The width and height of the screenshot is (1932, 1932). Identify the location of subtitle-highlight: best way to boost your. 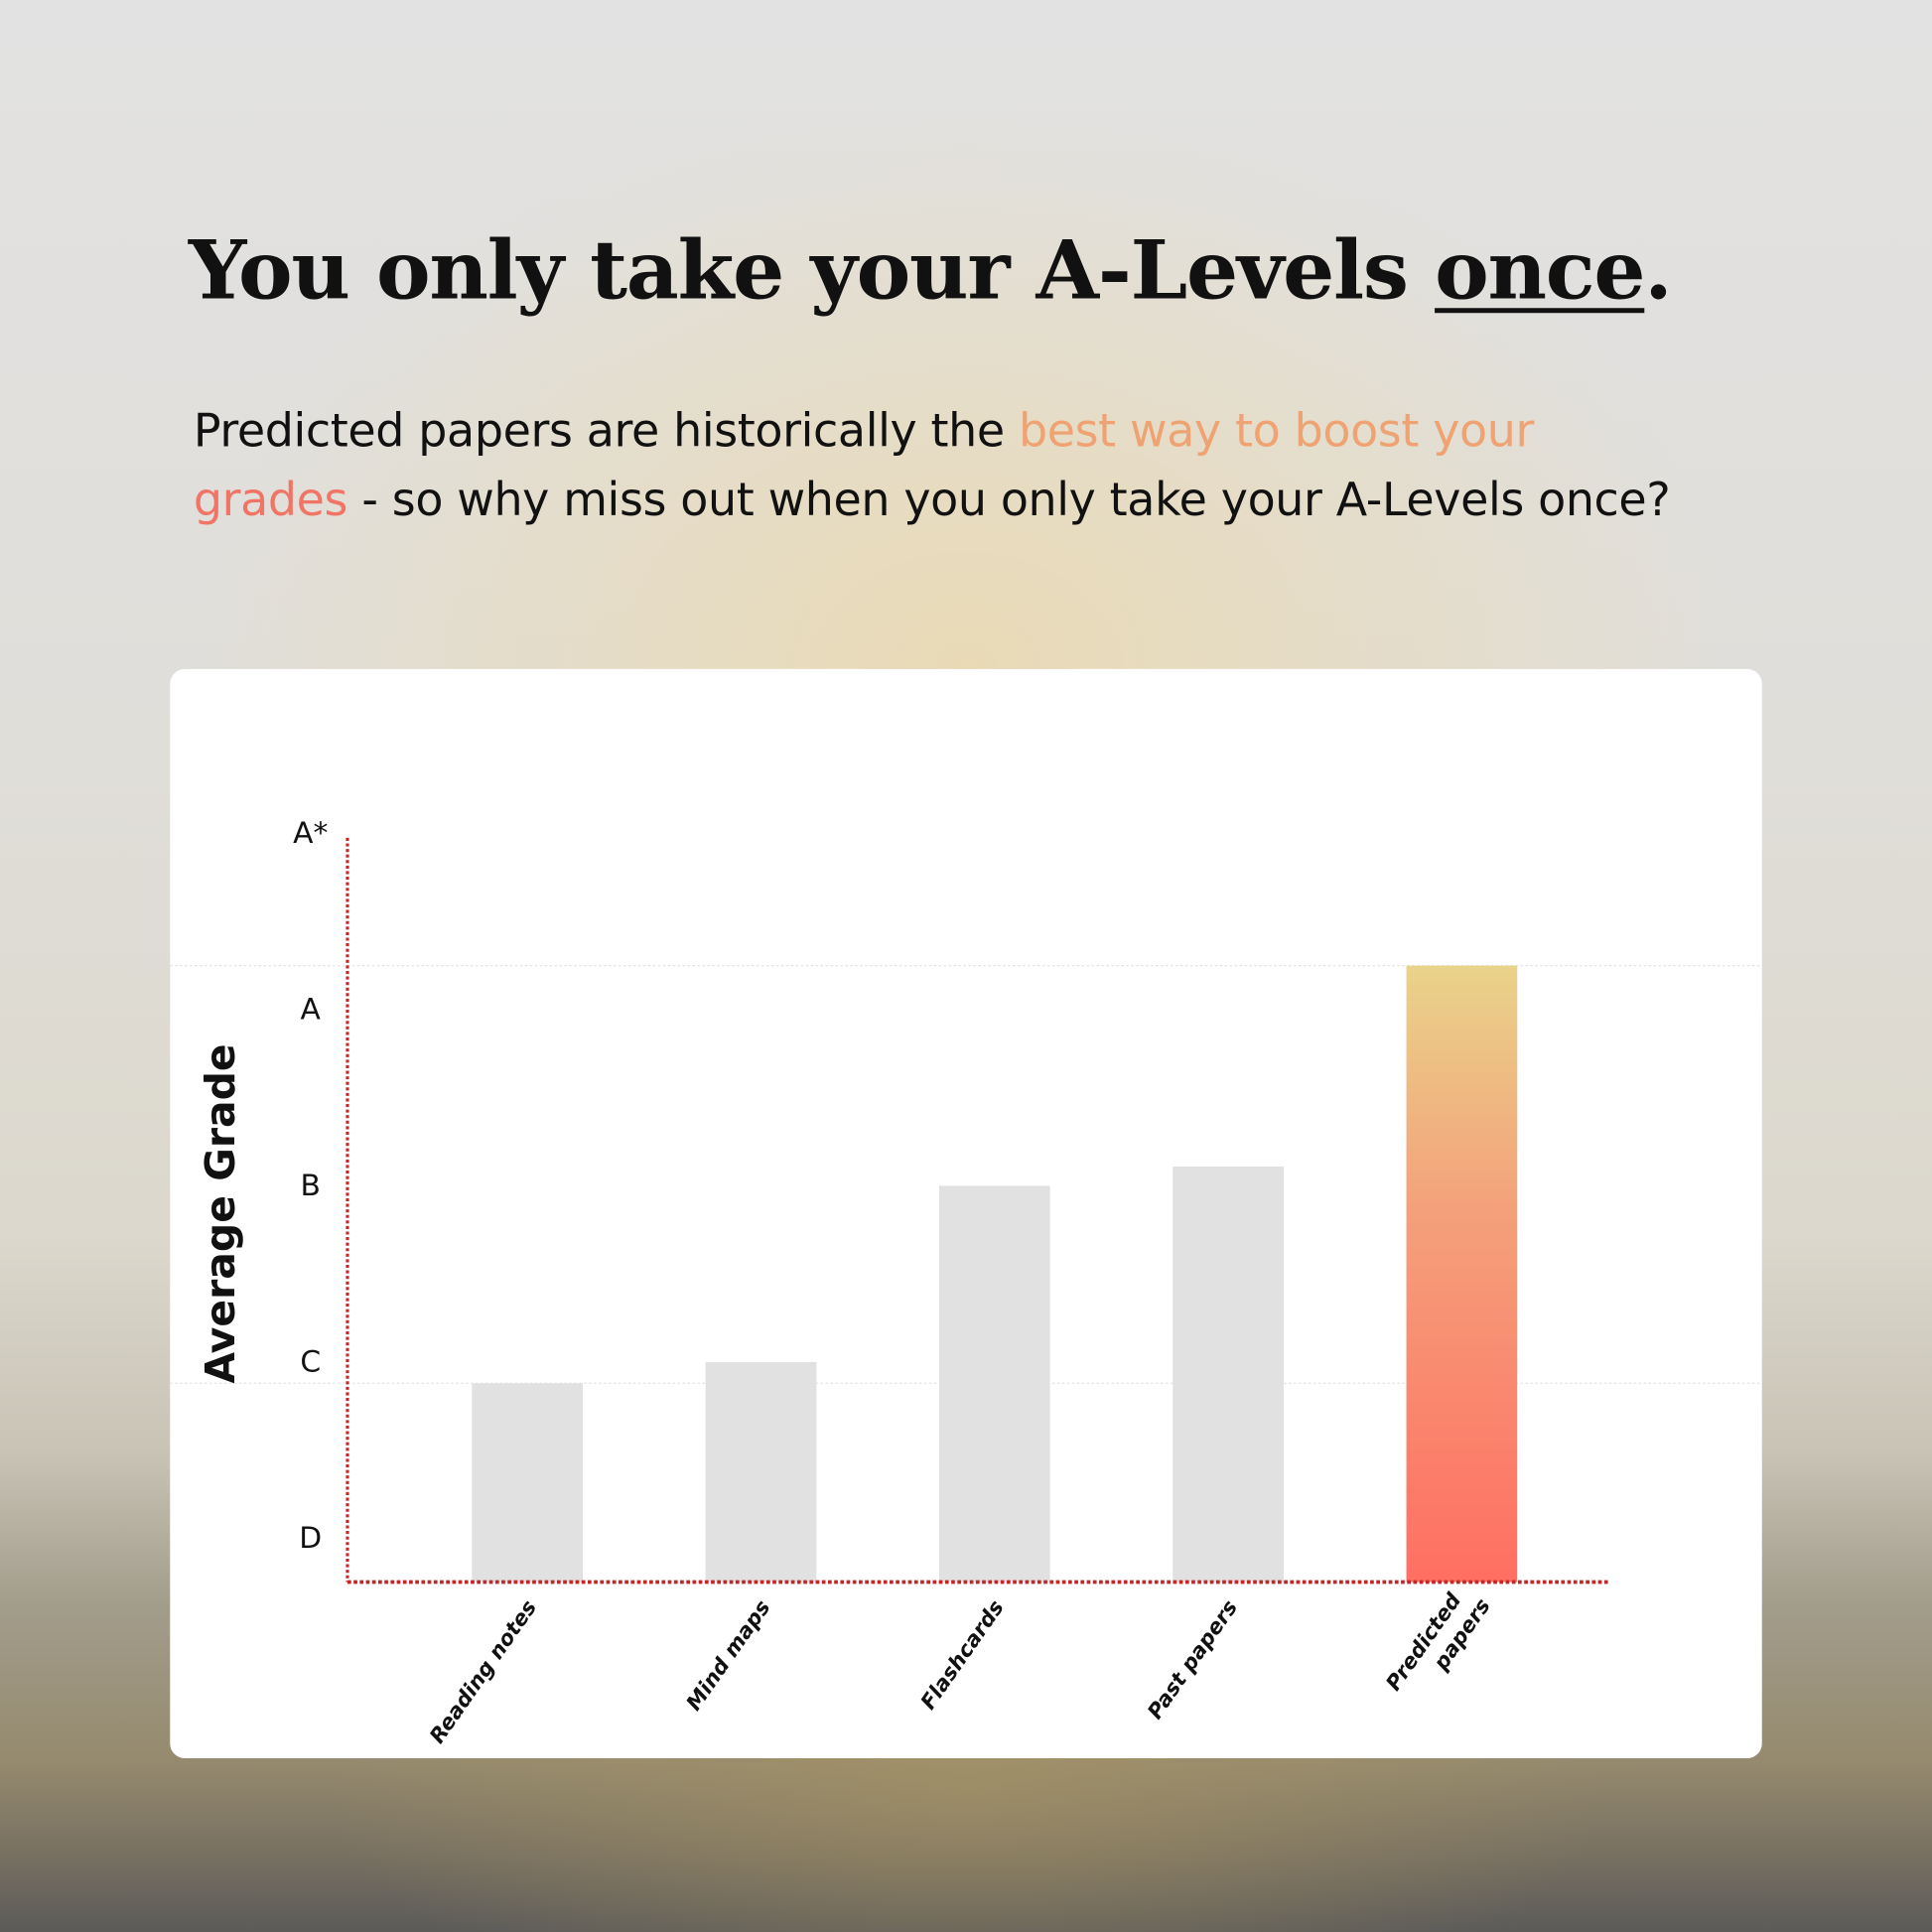
(1276, 431).